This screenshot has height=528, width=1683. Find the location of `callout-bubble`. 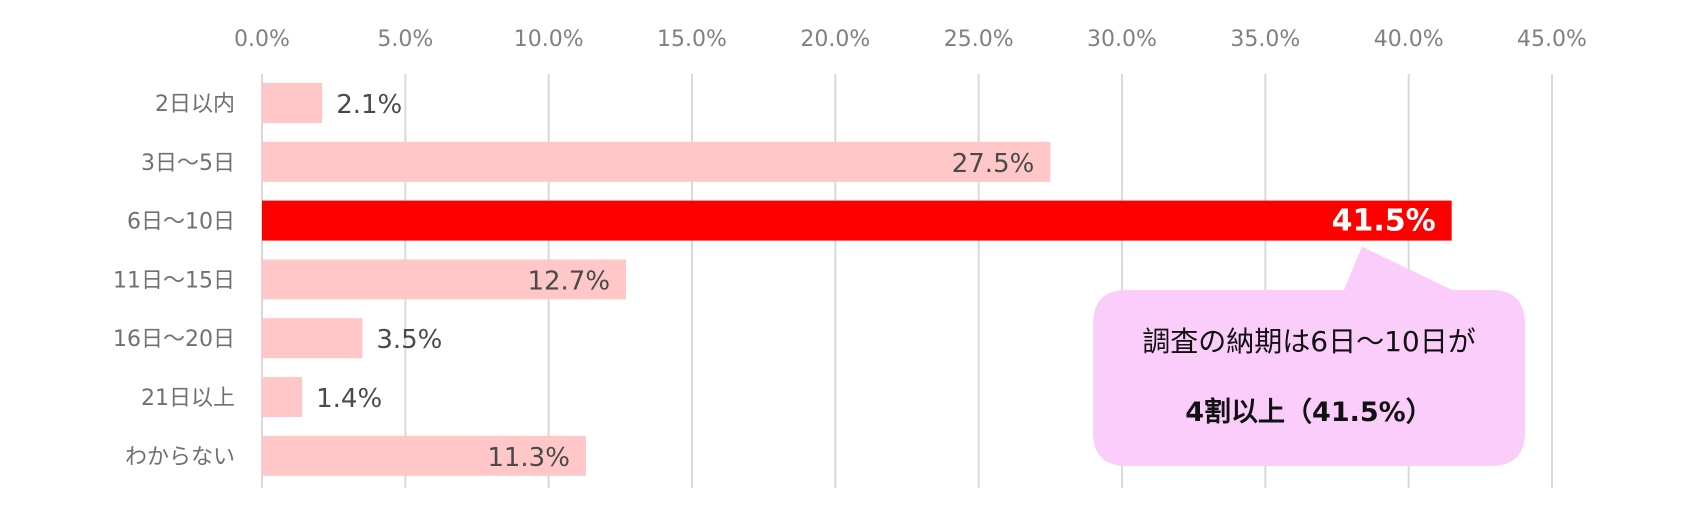

callout-bubble is located at coordinates (1309, 356).